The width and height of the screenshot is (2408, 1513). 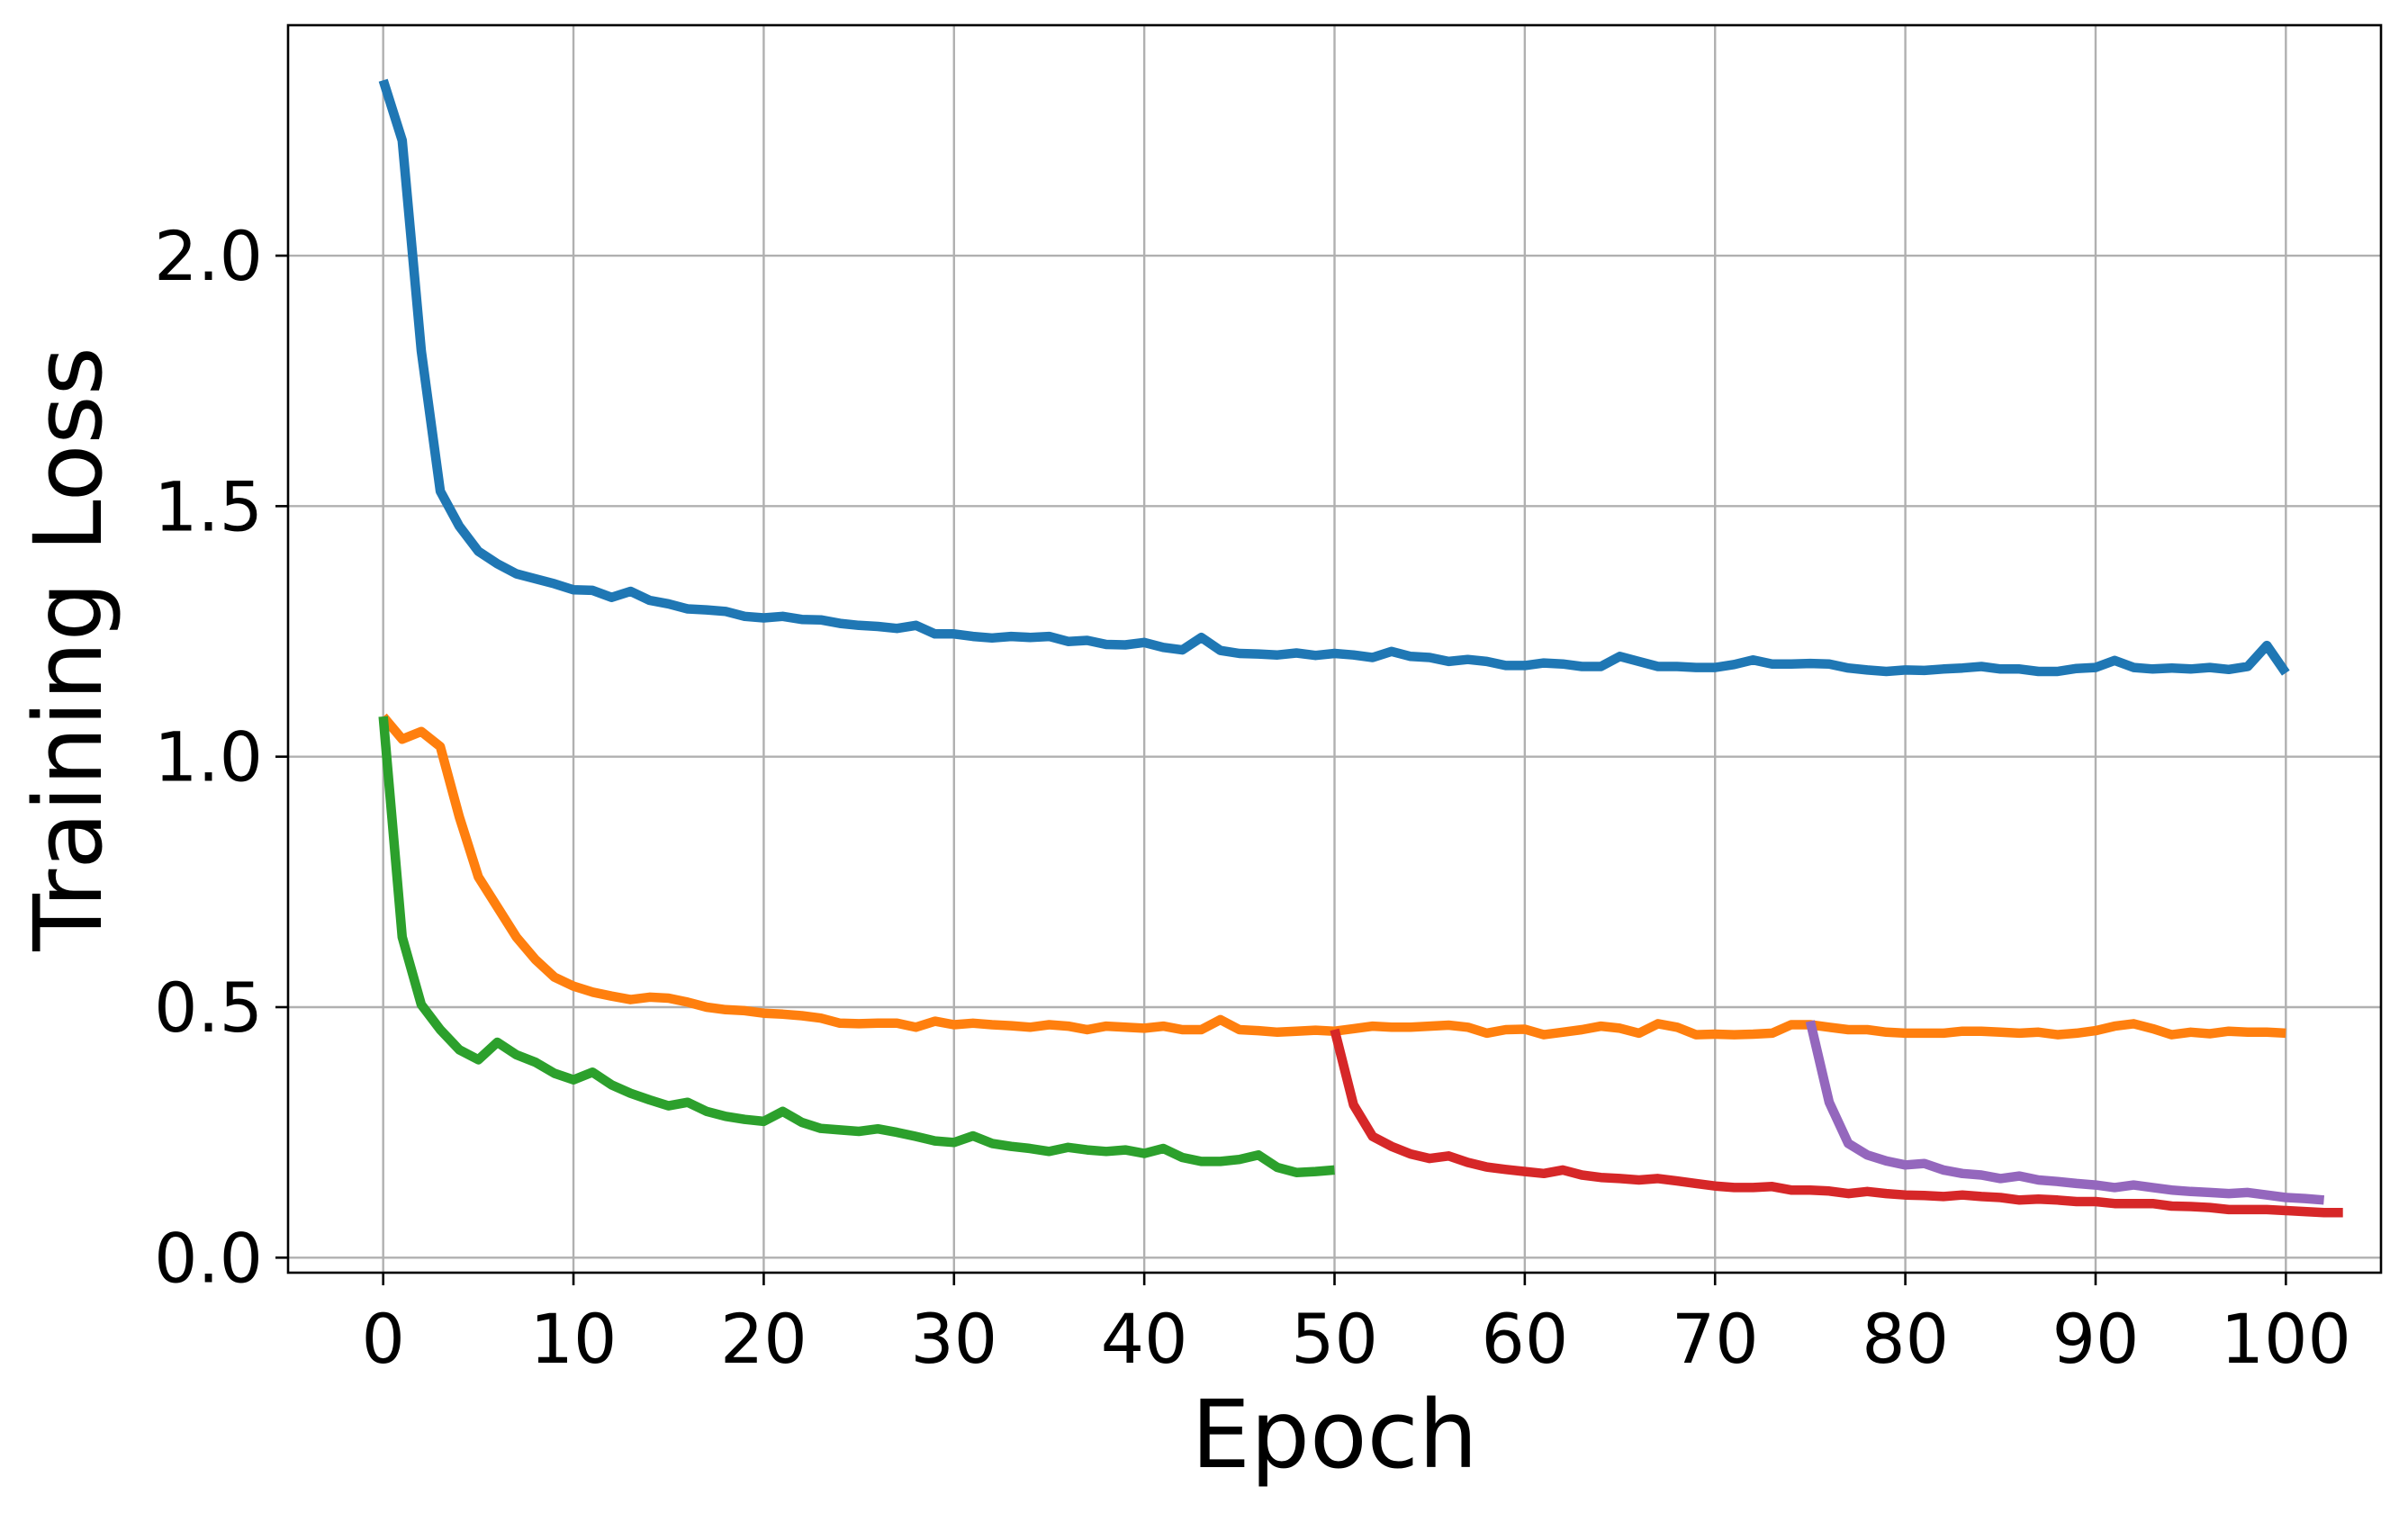 What do you see at coordinates (1145, 1339) in the screenshot?
I see `x-tick-label: 40` at bounding box center [1145, 1339].